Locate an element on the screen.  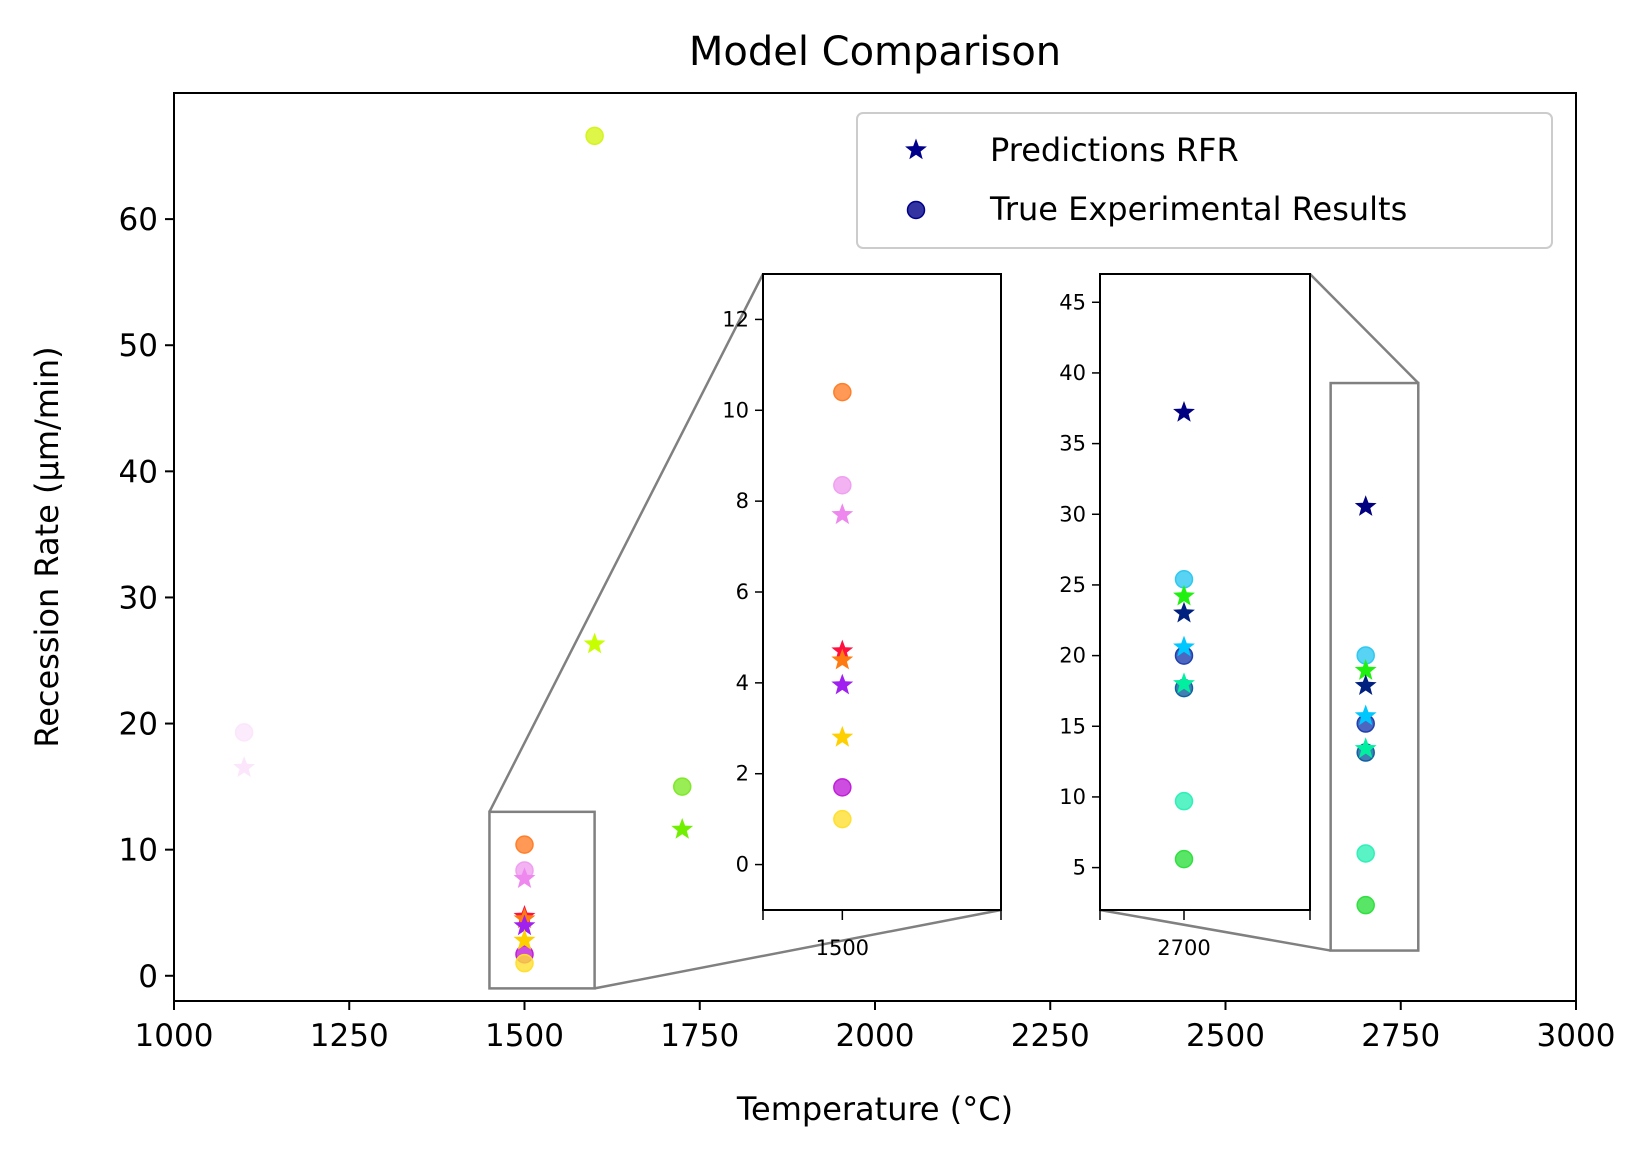
inset-y-tick-label: 6 is located at coordinates (742, 592).